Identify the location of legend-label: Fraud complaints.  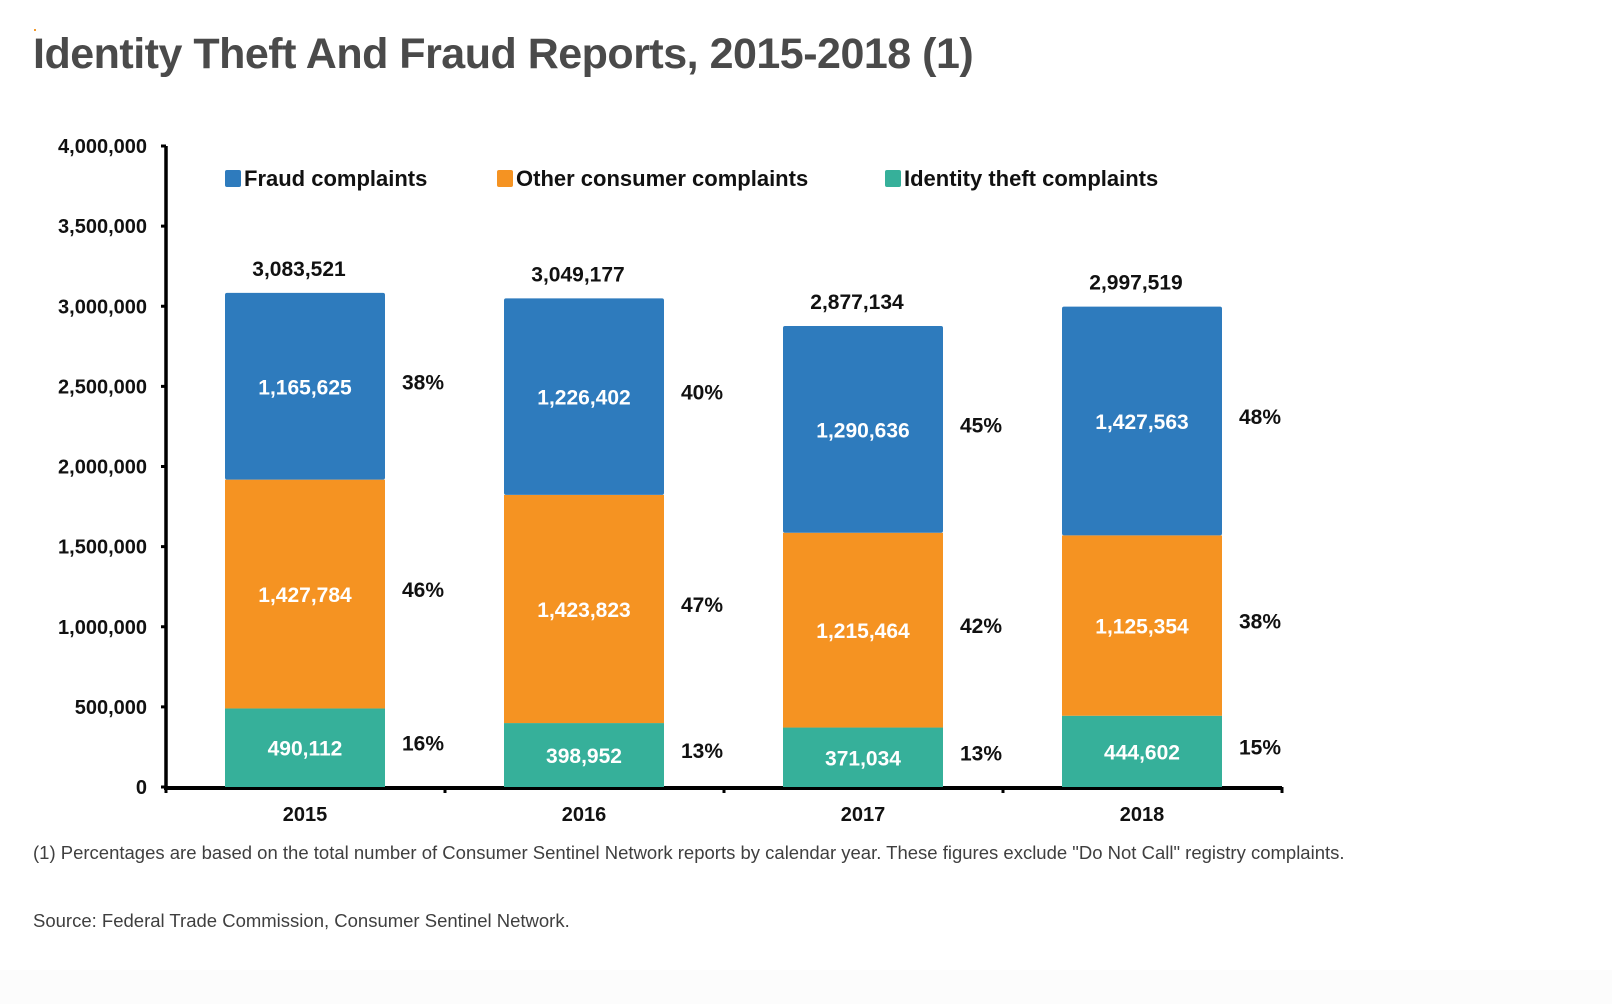
(335, 178).